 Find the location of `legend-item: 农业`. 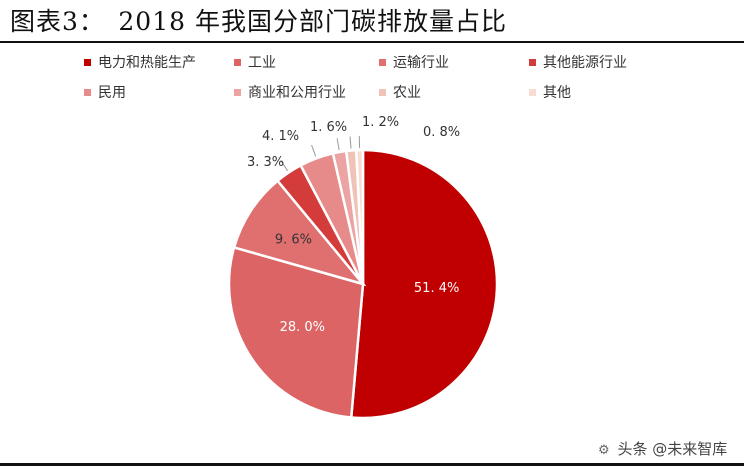

legend-item: 农业 is located at coordinates (454, 92).